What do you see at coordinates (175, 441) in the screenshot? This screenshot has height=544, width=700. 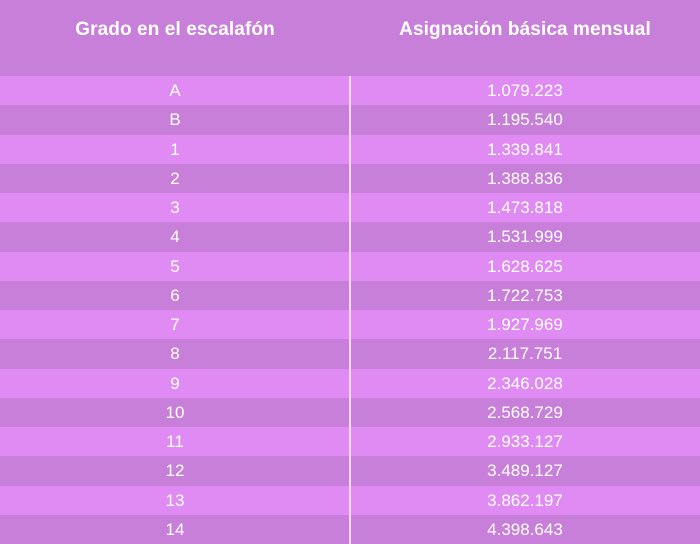 I see `grade-cell: 11` at bounding box center [175, 441].